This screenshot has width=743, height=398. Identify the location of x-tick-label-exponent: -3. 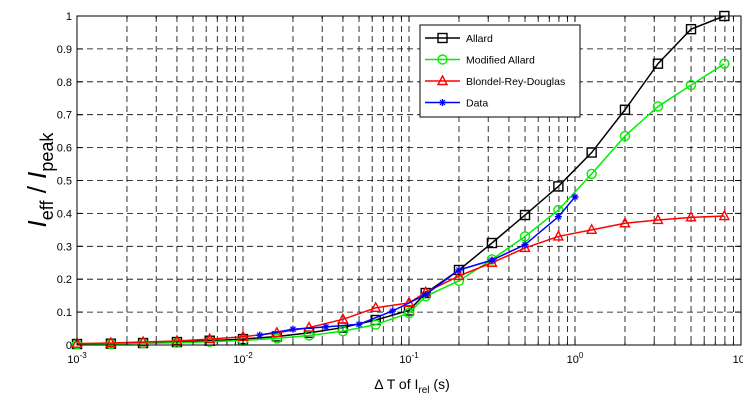
(84, 355).